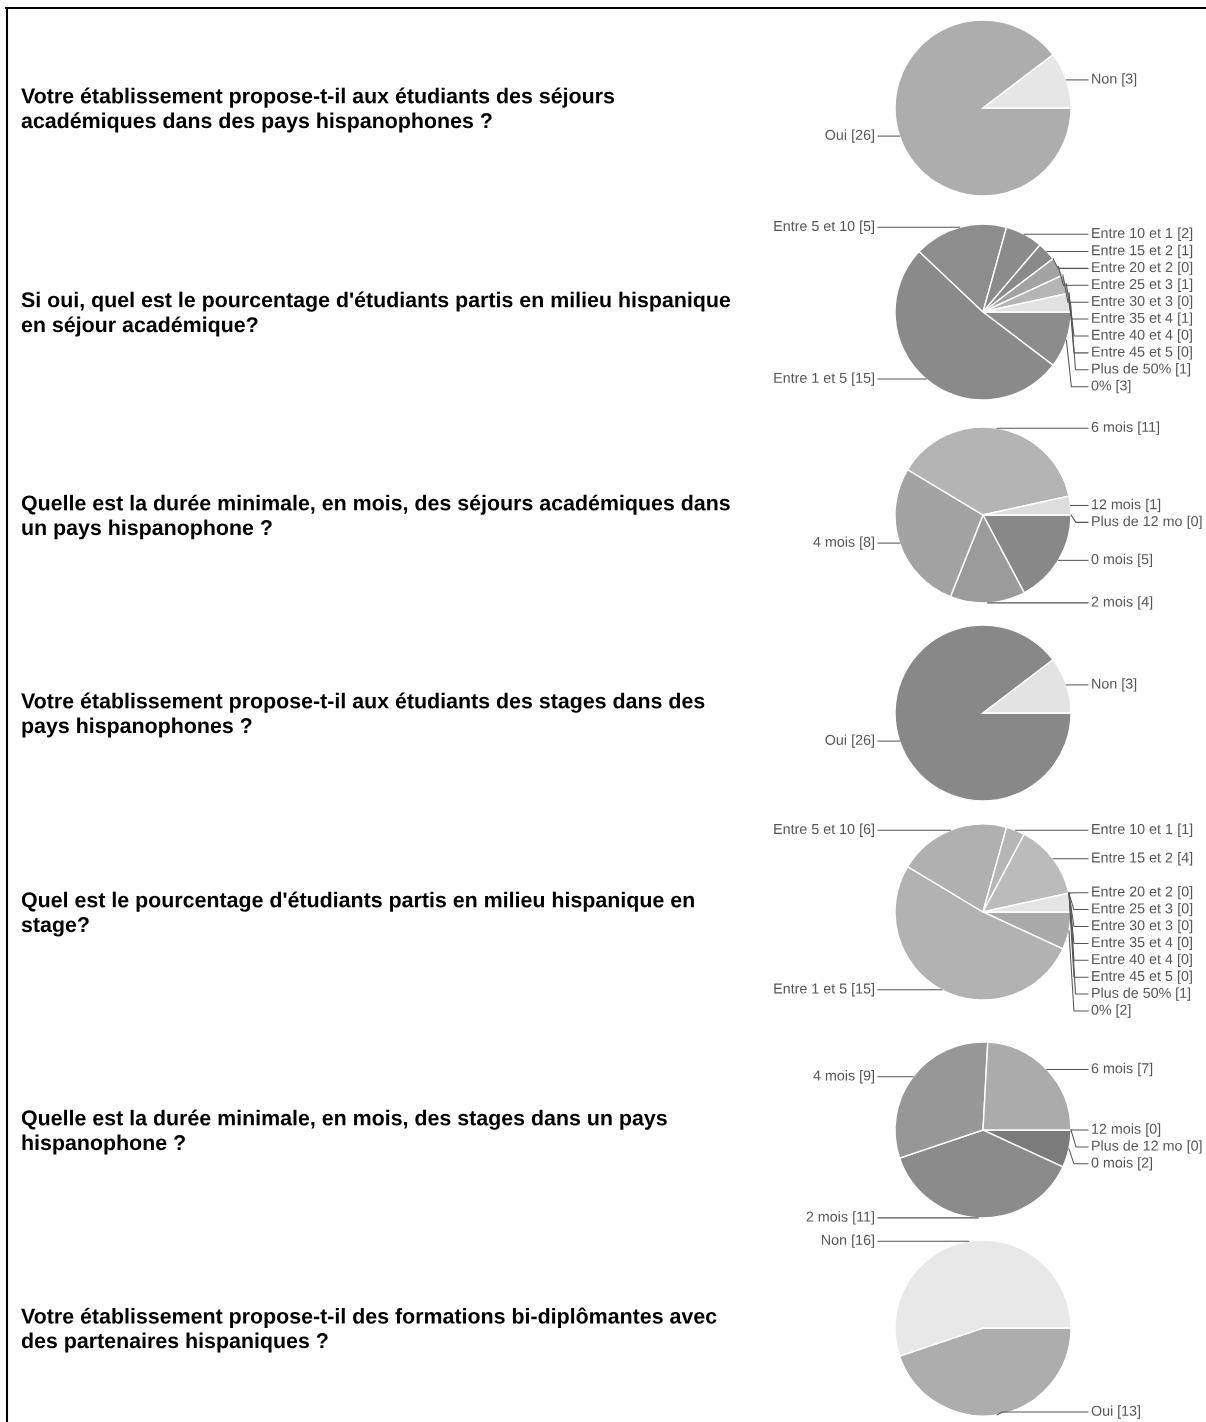 This screenshot has height=1422, width=1206. Describe the element at coordinates (1132, 942) in the screenshot. I see `legend-label: Entre 35 et 4` at that location.